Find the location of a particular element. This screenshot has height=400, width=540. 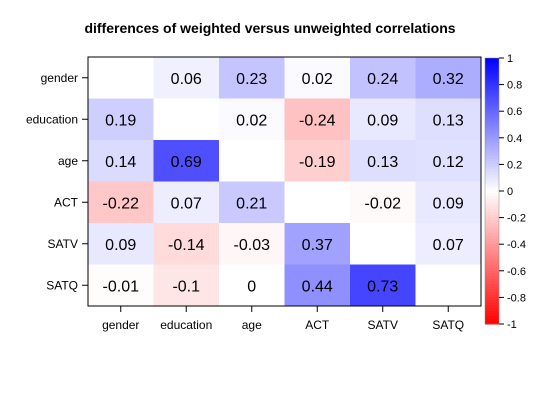

cell-value-label: 0.13 is located at coordinates (382, 162).